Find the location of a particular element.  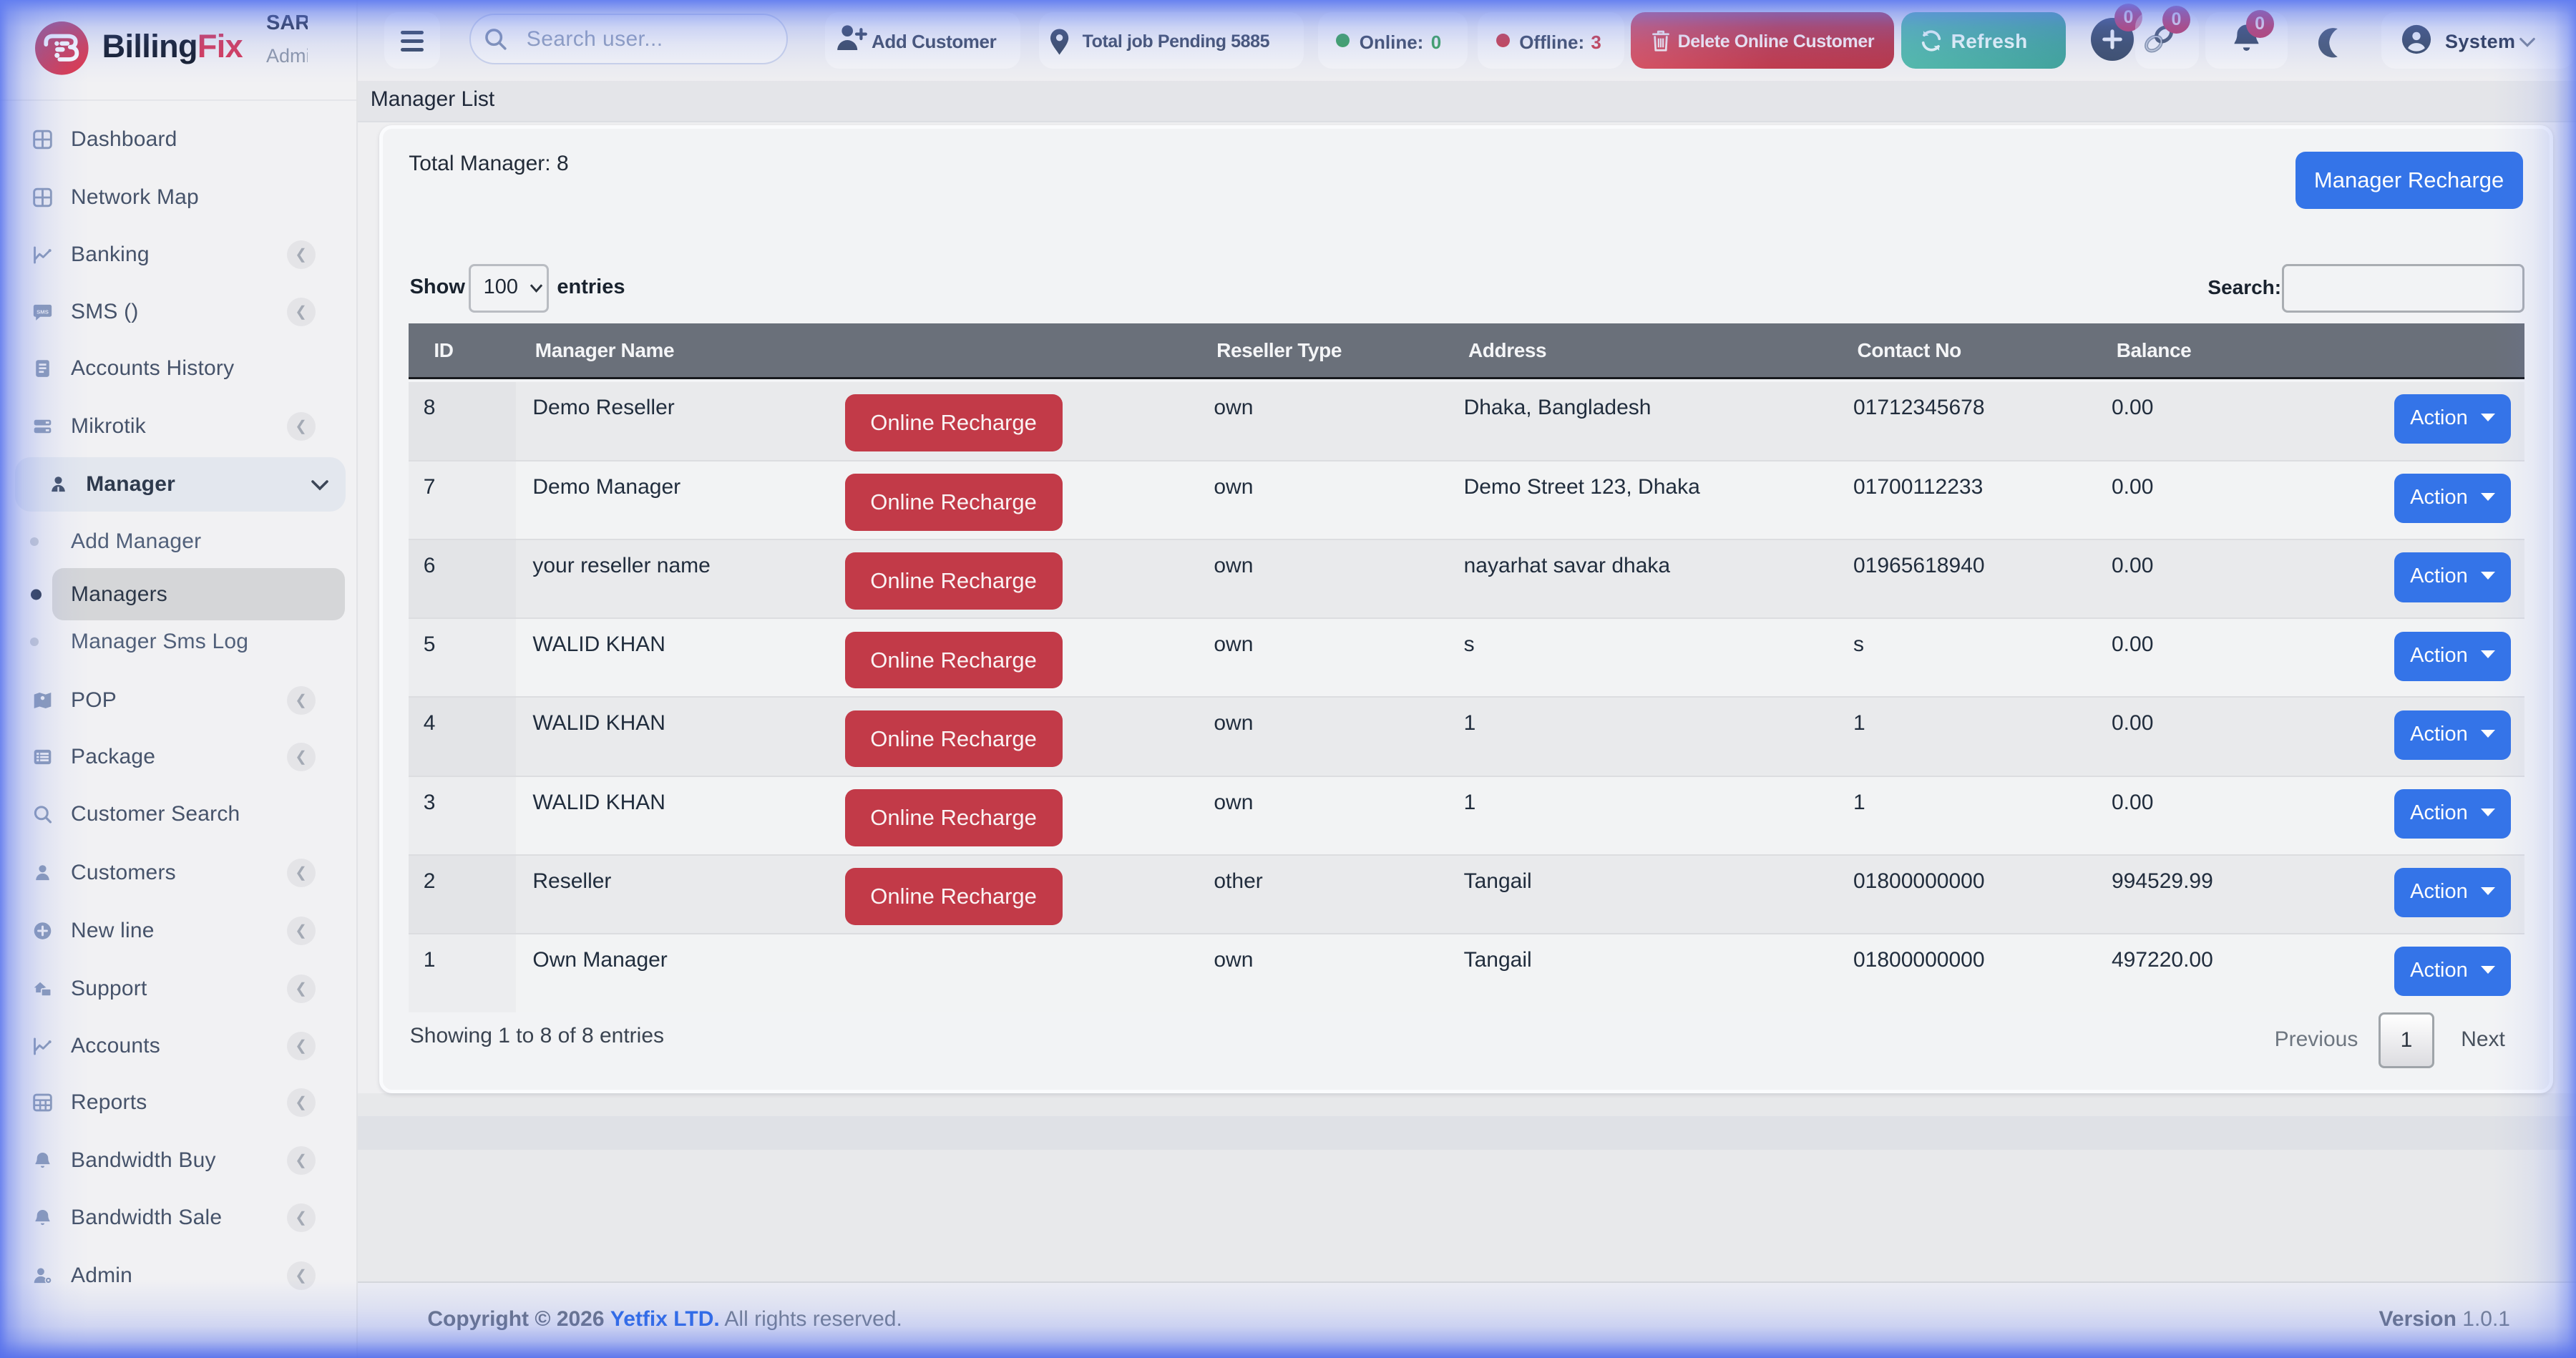

svg-text: SMS is located at coordinates (42, 312).